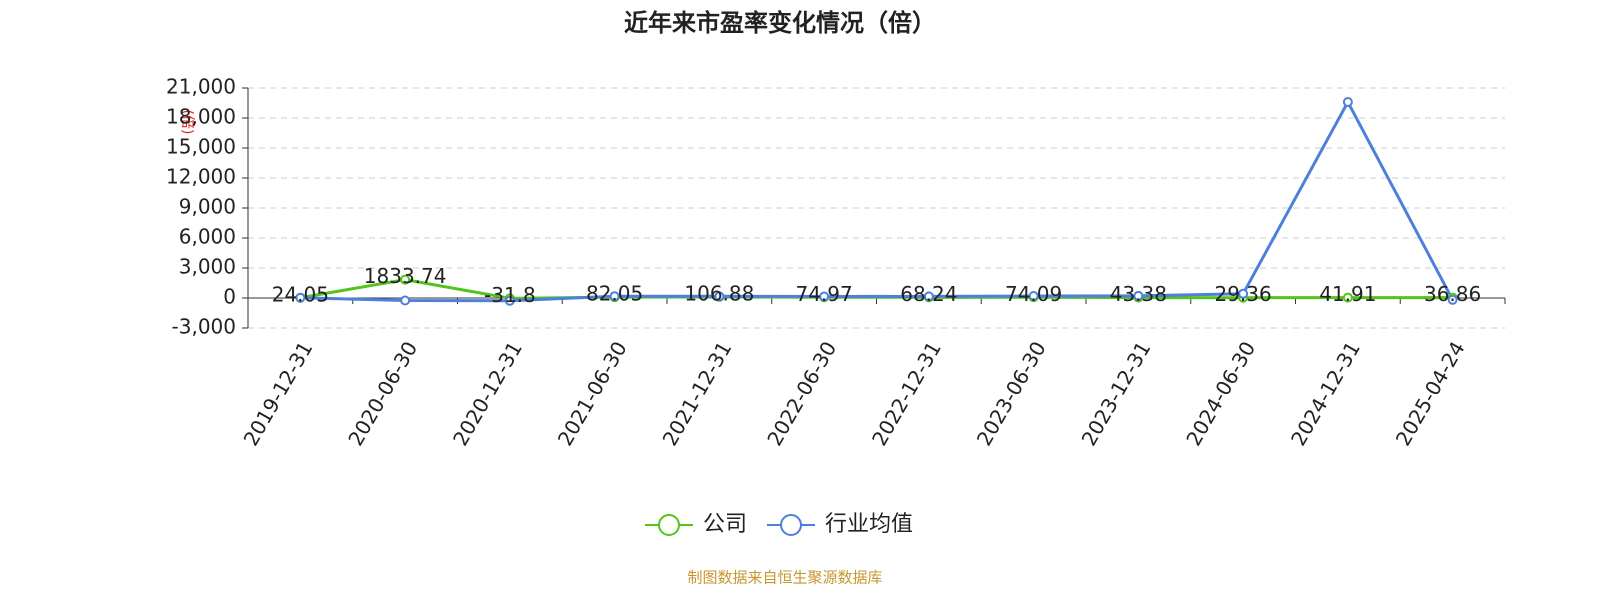 This screenshot has height=600, width=1600. What do you see at coordinates (1325, 393) in the screenshot?
I see `x-tick-label: 2024-12-31` at bounding box center [1325, 393].